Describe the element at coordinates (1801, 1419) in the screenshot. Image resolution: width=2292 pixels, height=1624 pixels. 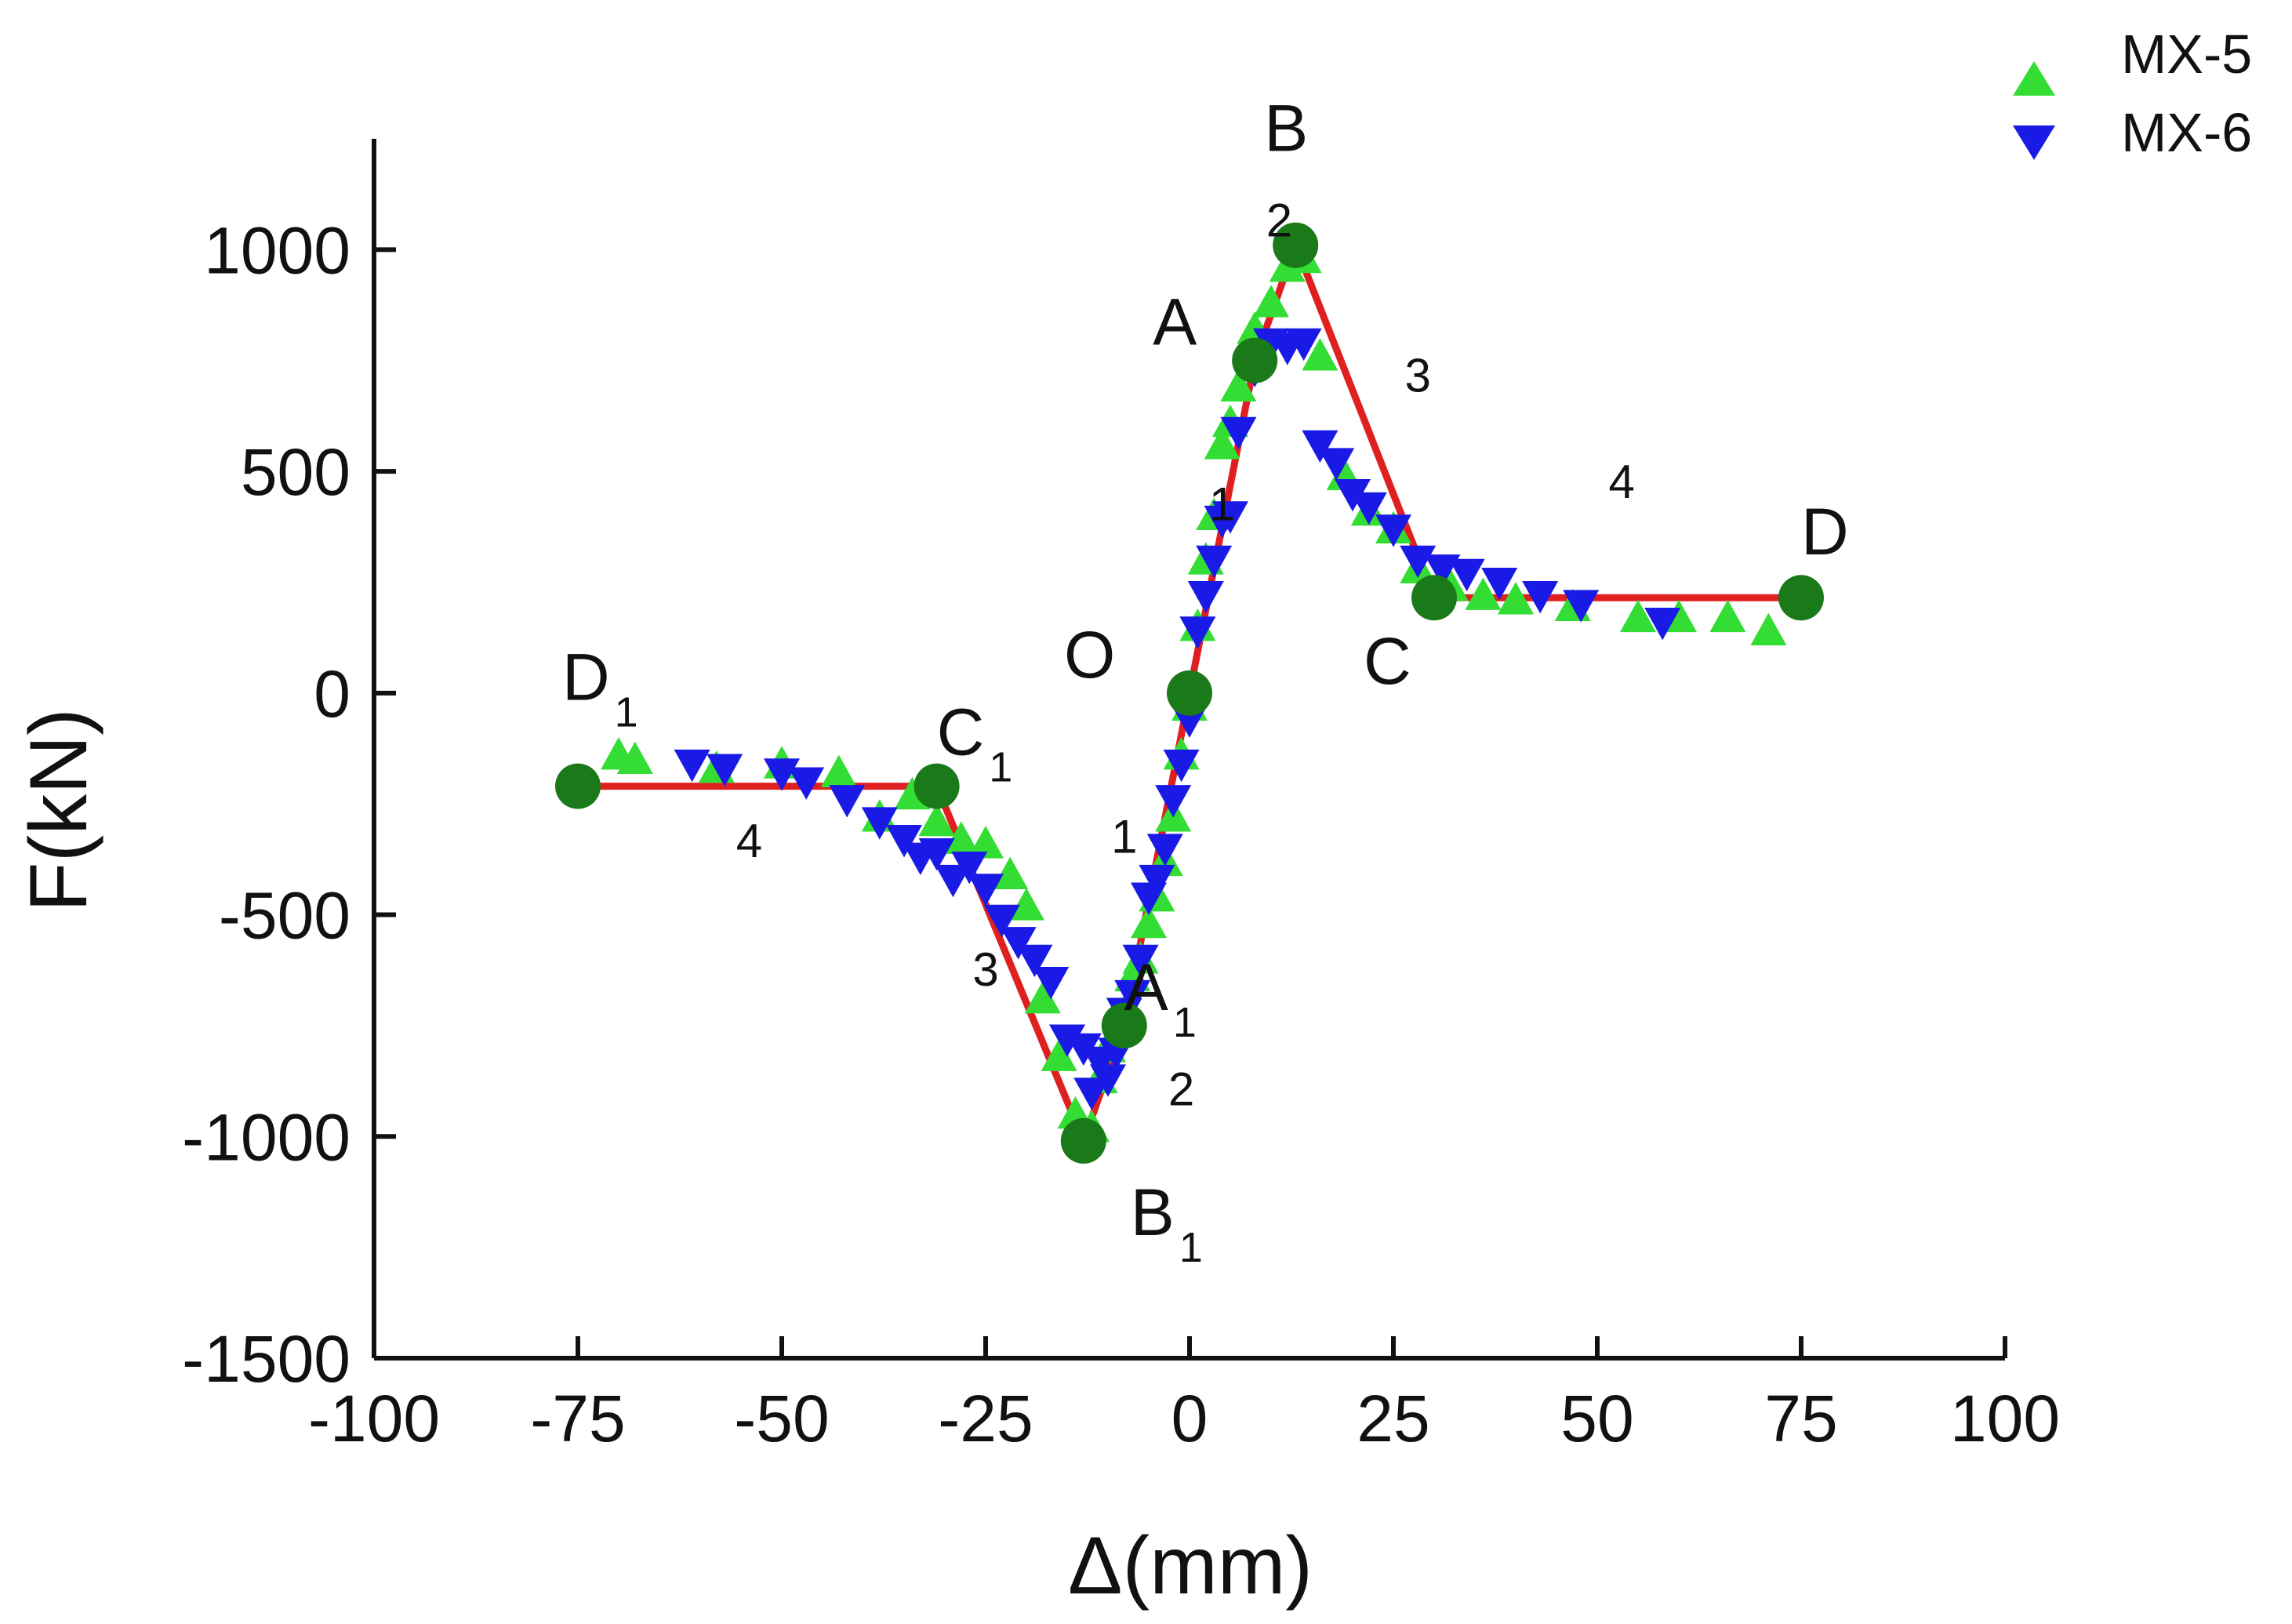
I see `x-tick-label: 75` at that location.